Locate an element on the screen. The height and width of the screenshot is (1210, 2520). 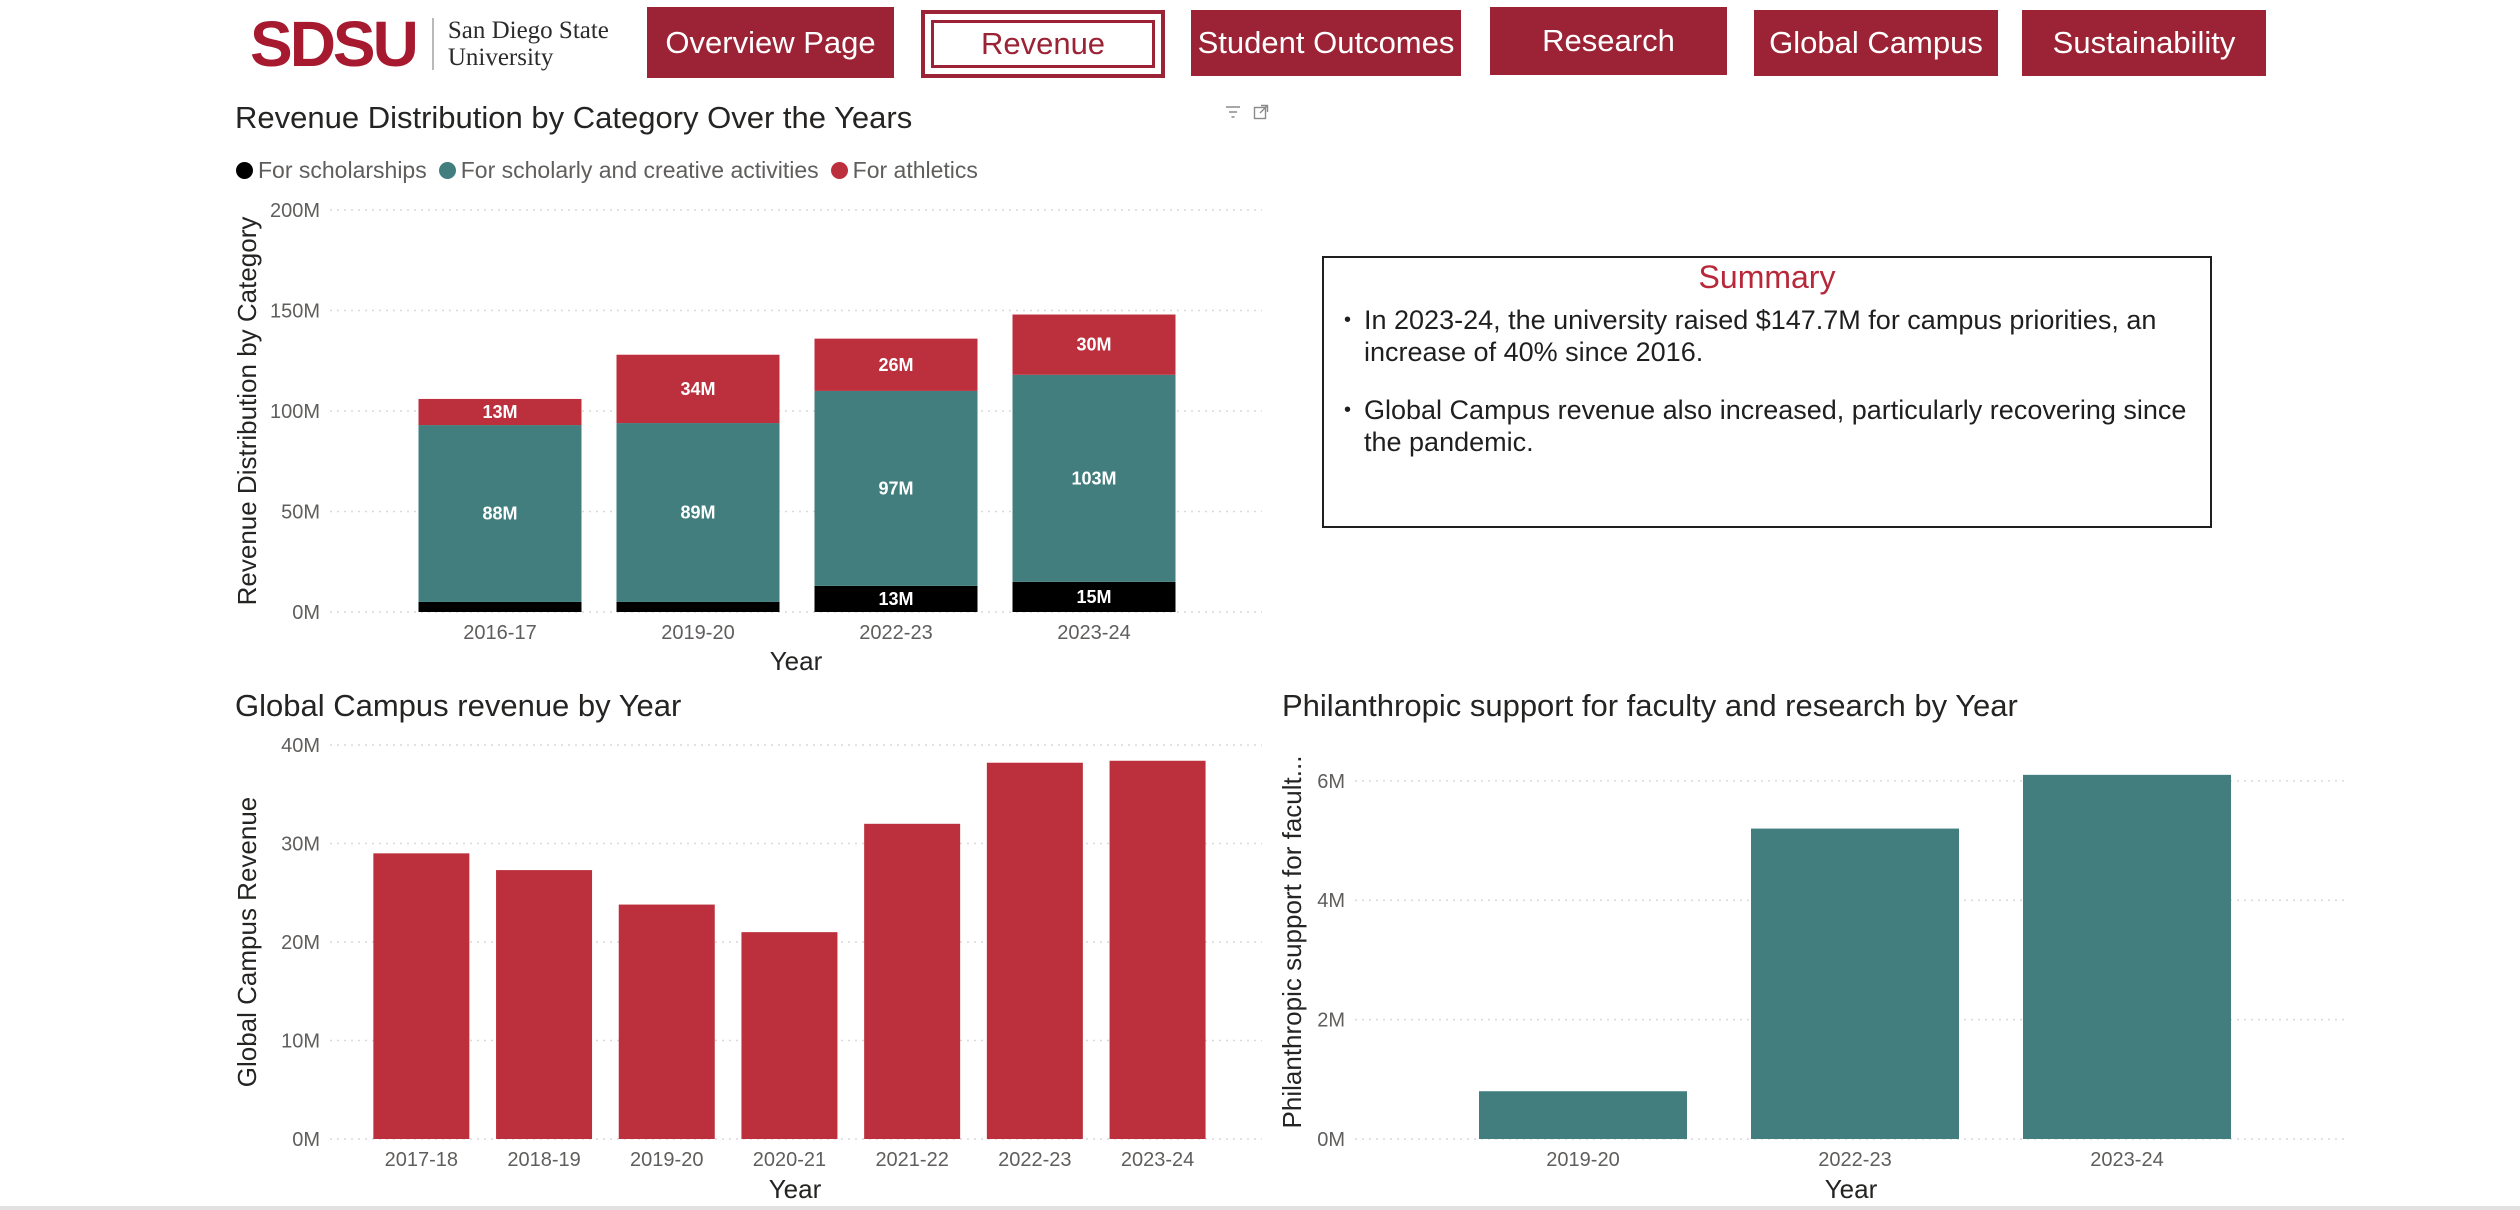
summary-title: Summary is located at coordinates (1767, 277).